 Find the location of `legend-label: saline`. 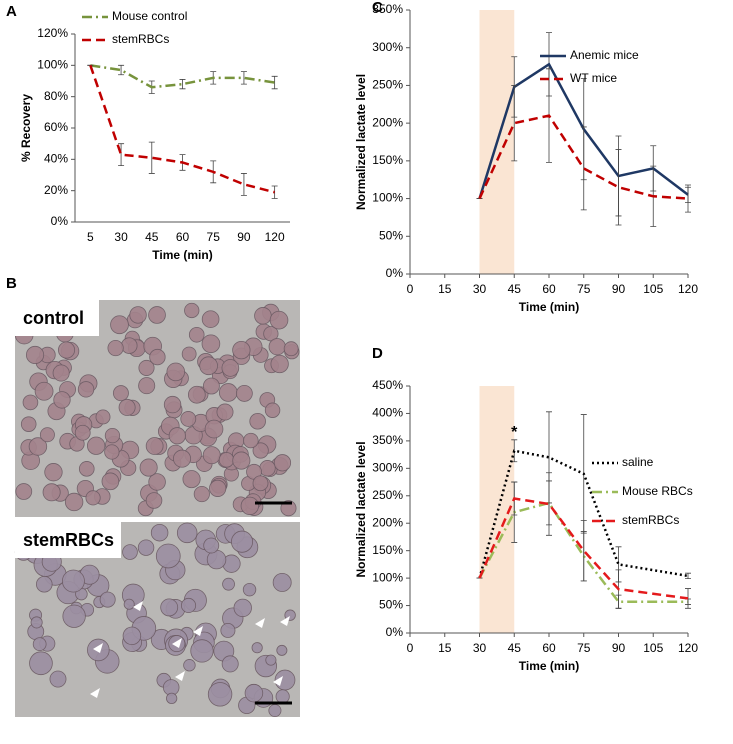

legend-label: saline is located at coordinates (638, 462).